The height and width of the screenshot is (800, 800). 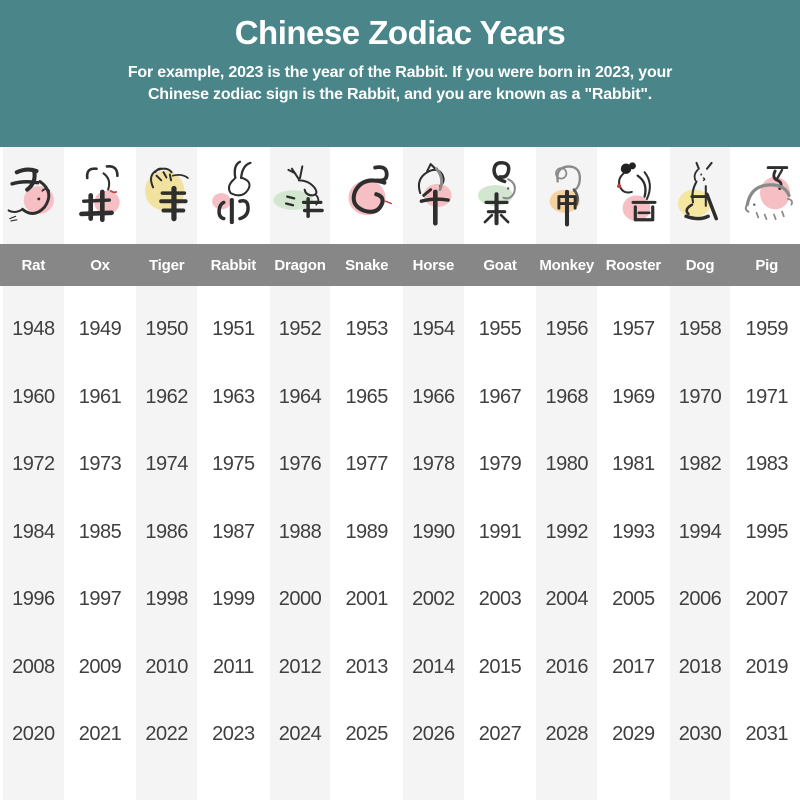 I want to click on year-cell: 1979, so click(x=500, y=464).